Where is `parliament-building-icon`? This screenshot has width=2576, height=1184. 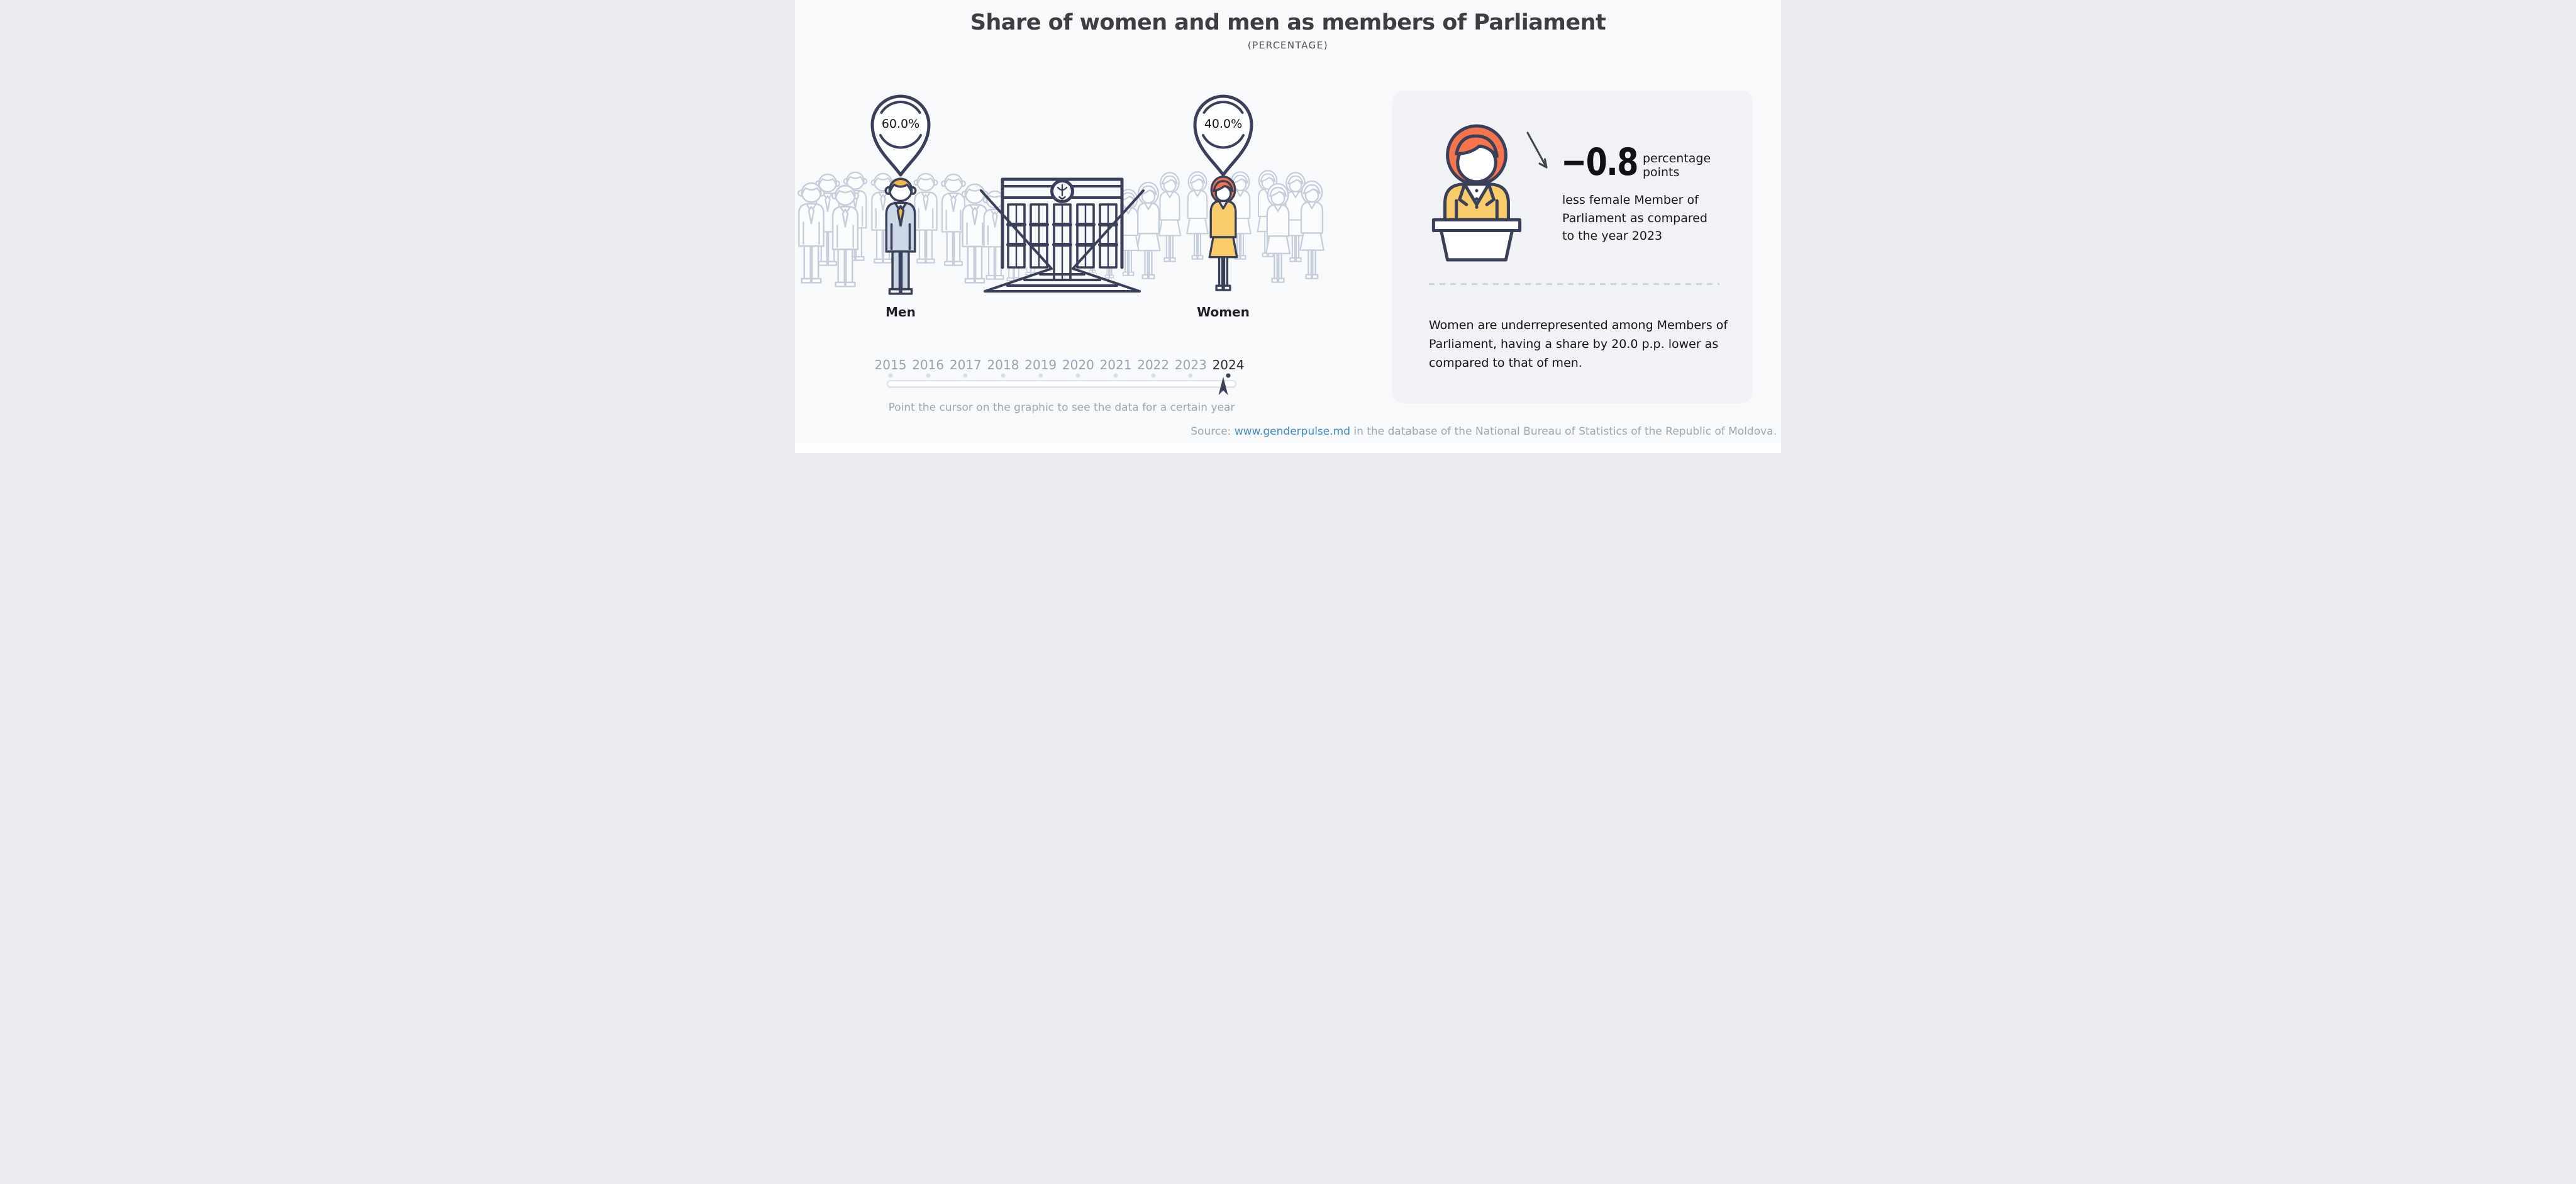
parliament-building-icon is located at coordinates (1062, 235).